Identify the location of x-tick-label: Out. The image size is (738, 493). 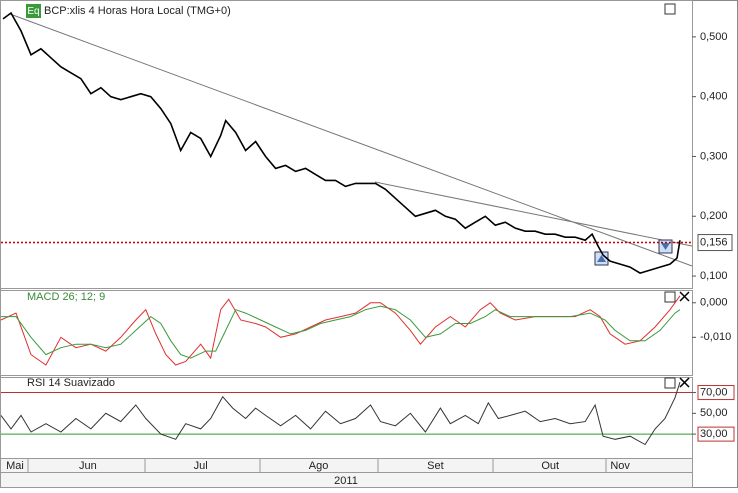
(550, 466).